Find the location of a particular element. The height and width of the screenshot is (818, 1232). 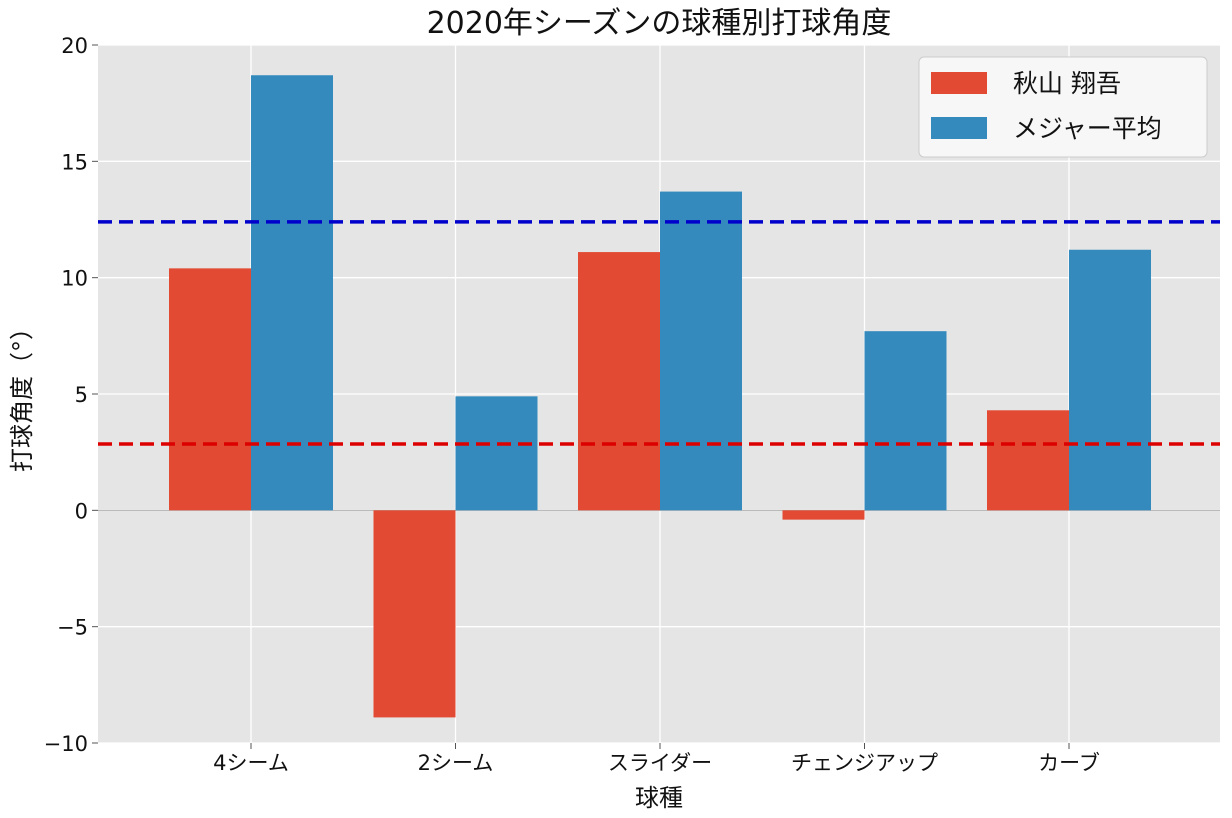

y-tick-label: −10 is located at coordinates (66, 744).